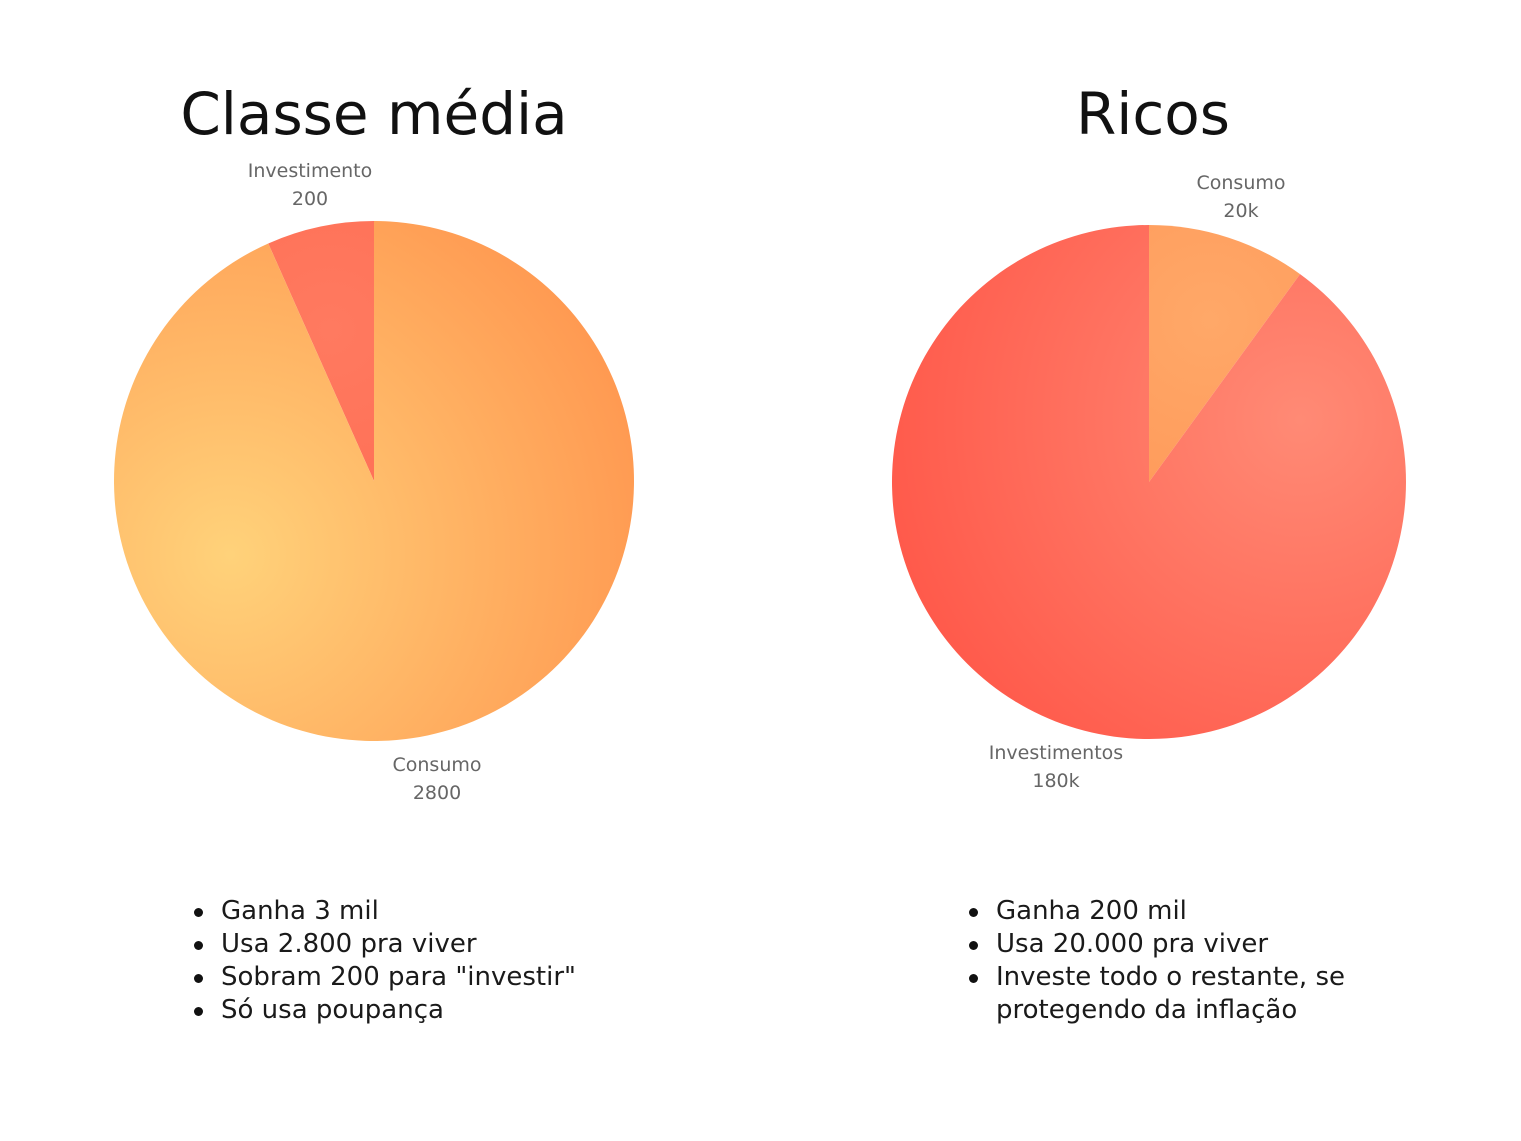 This screenshot has width=1521, height=1141. I want to click on chart-title-ricos: Ricos, so click(1152, 114).